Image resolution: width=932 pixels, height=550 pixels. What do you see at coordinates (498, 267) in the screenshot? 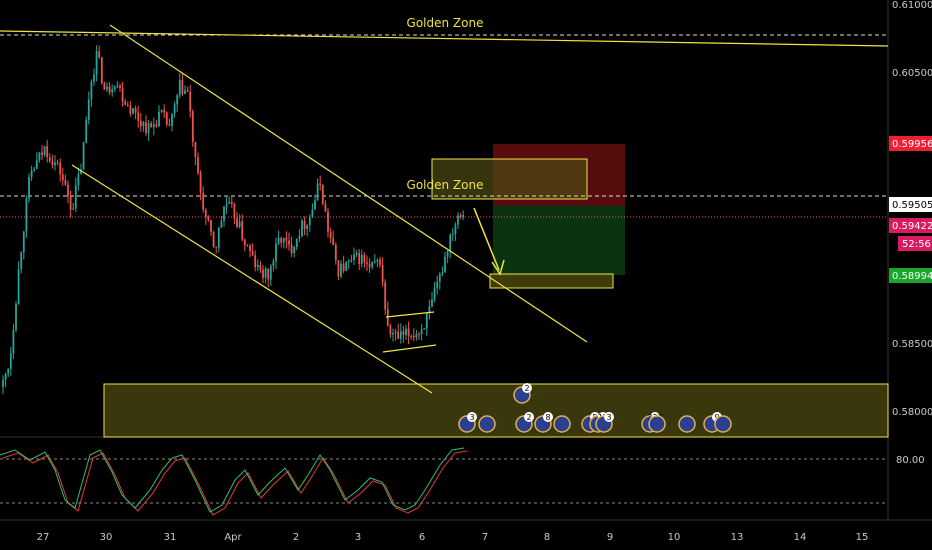
I see `projection-arrowhead` at bounding box center [498, 267].